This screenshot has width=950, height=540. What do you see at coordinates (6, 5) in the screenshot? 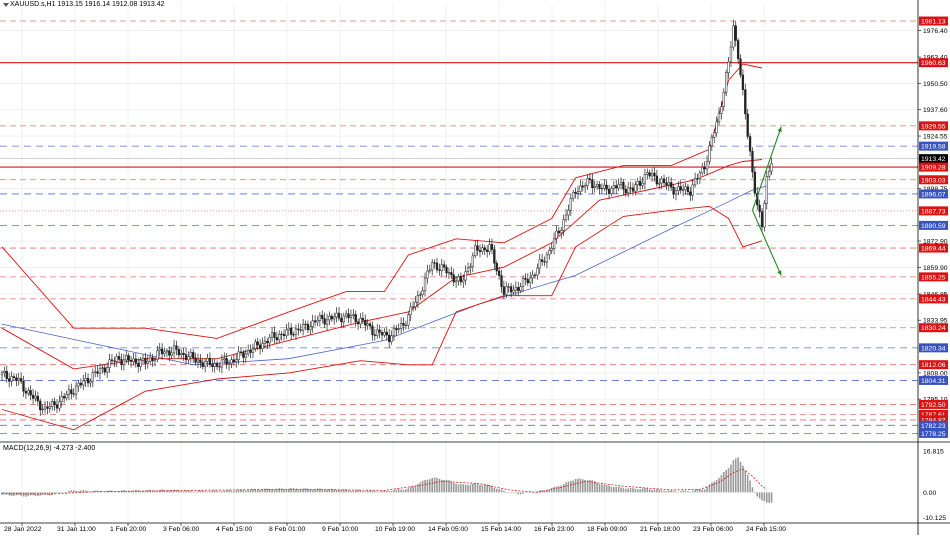
I see `symbol-menu-icon` at bounding box center [6, 5].